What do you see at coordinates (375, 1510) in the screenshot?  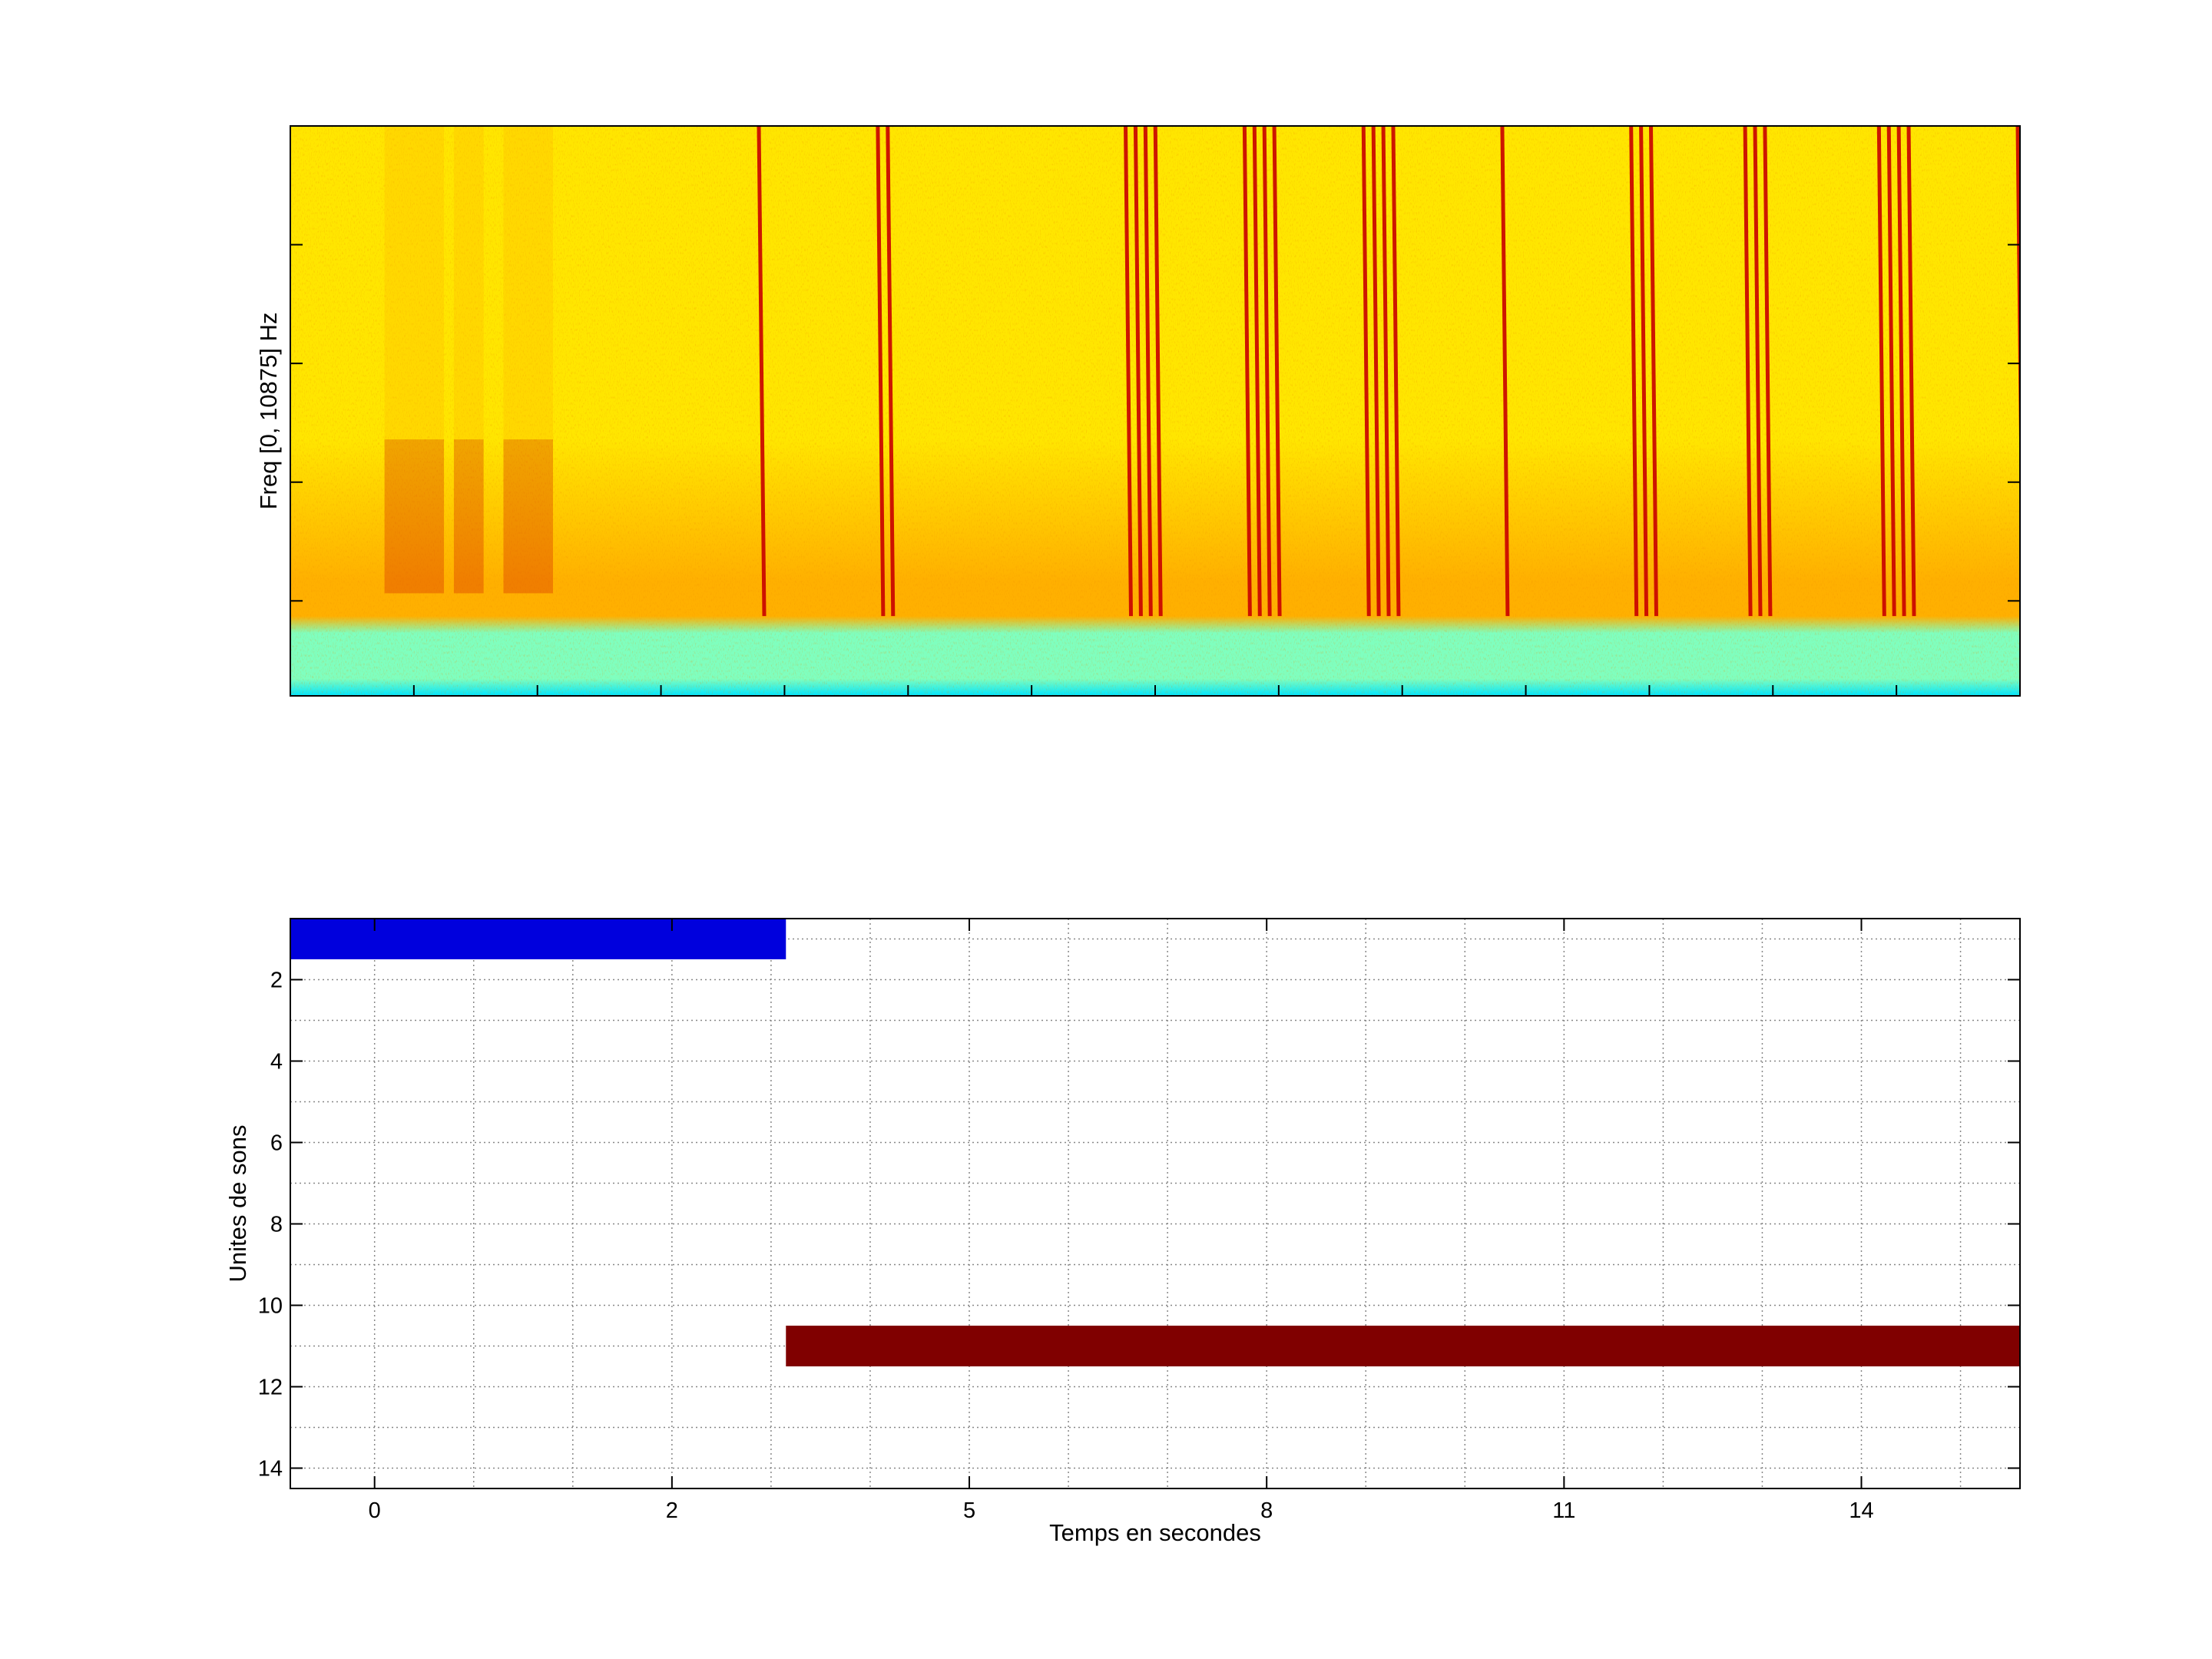 I see `units-xtick-label-0: 0` at bounding box center [375, 1510].